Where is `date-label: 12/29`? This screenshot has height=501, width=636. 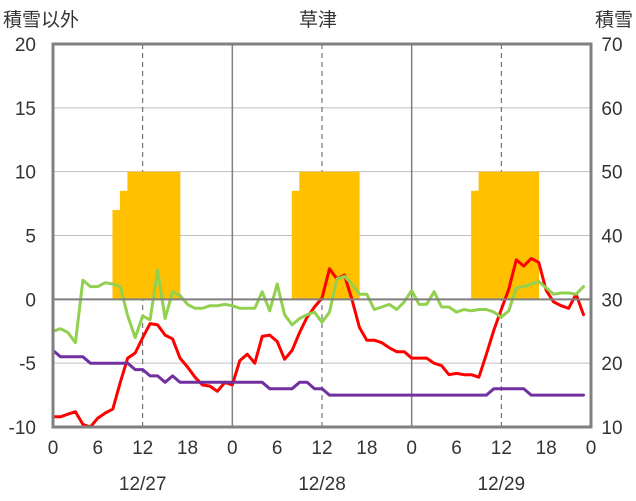
date-label: 12/29 is located at coordinates (502, 484).